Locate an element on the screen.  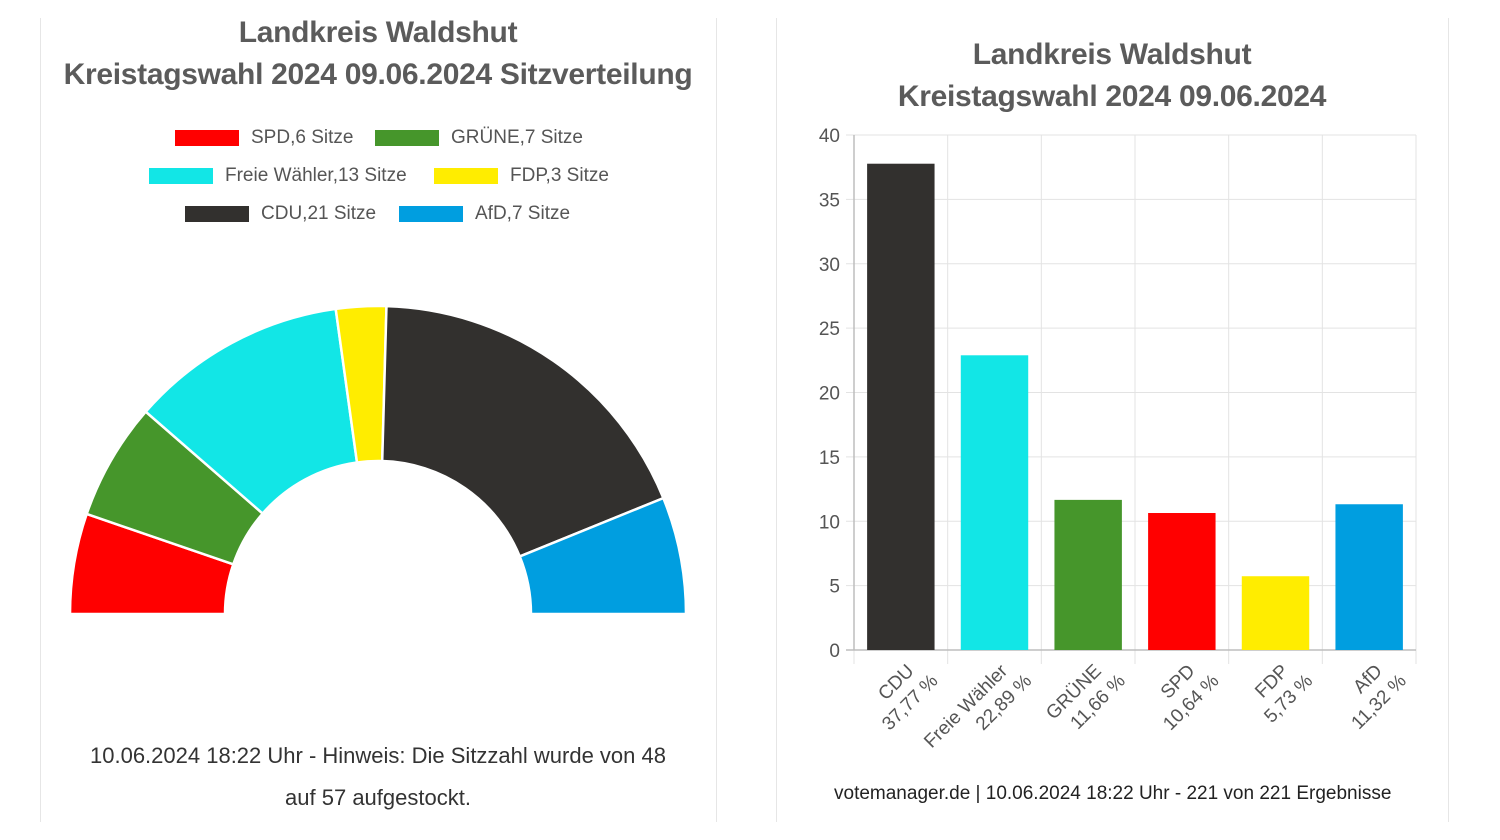
right-panel-border-right is located at coordinates (1448, 420).